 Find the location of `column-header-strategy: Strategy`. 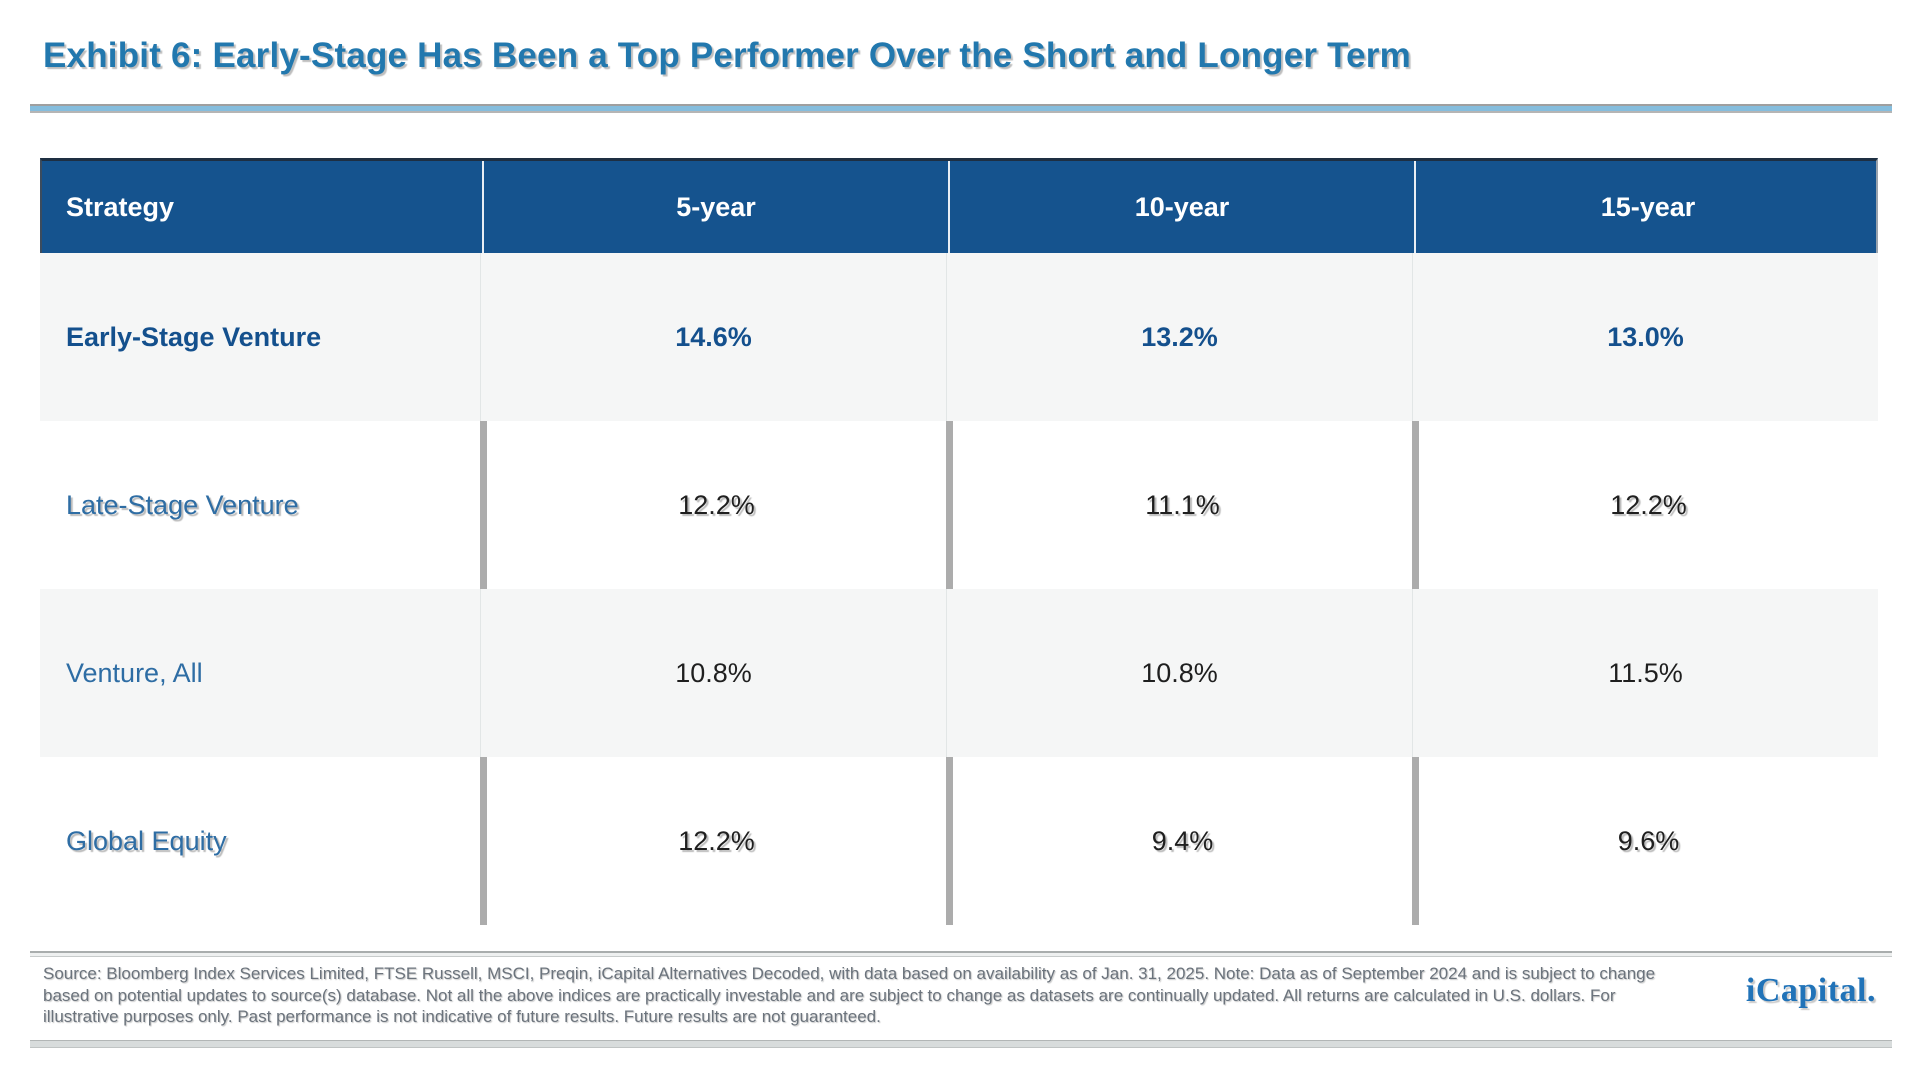

column-header-strategy: Strategy is located at coordinates (120, 206).